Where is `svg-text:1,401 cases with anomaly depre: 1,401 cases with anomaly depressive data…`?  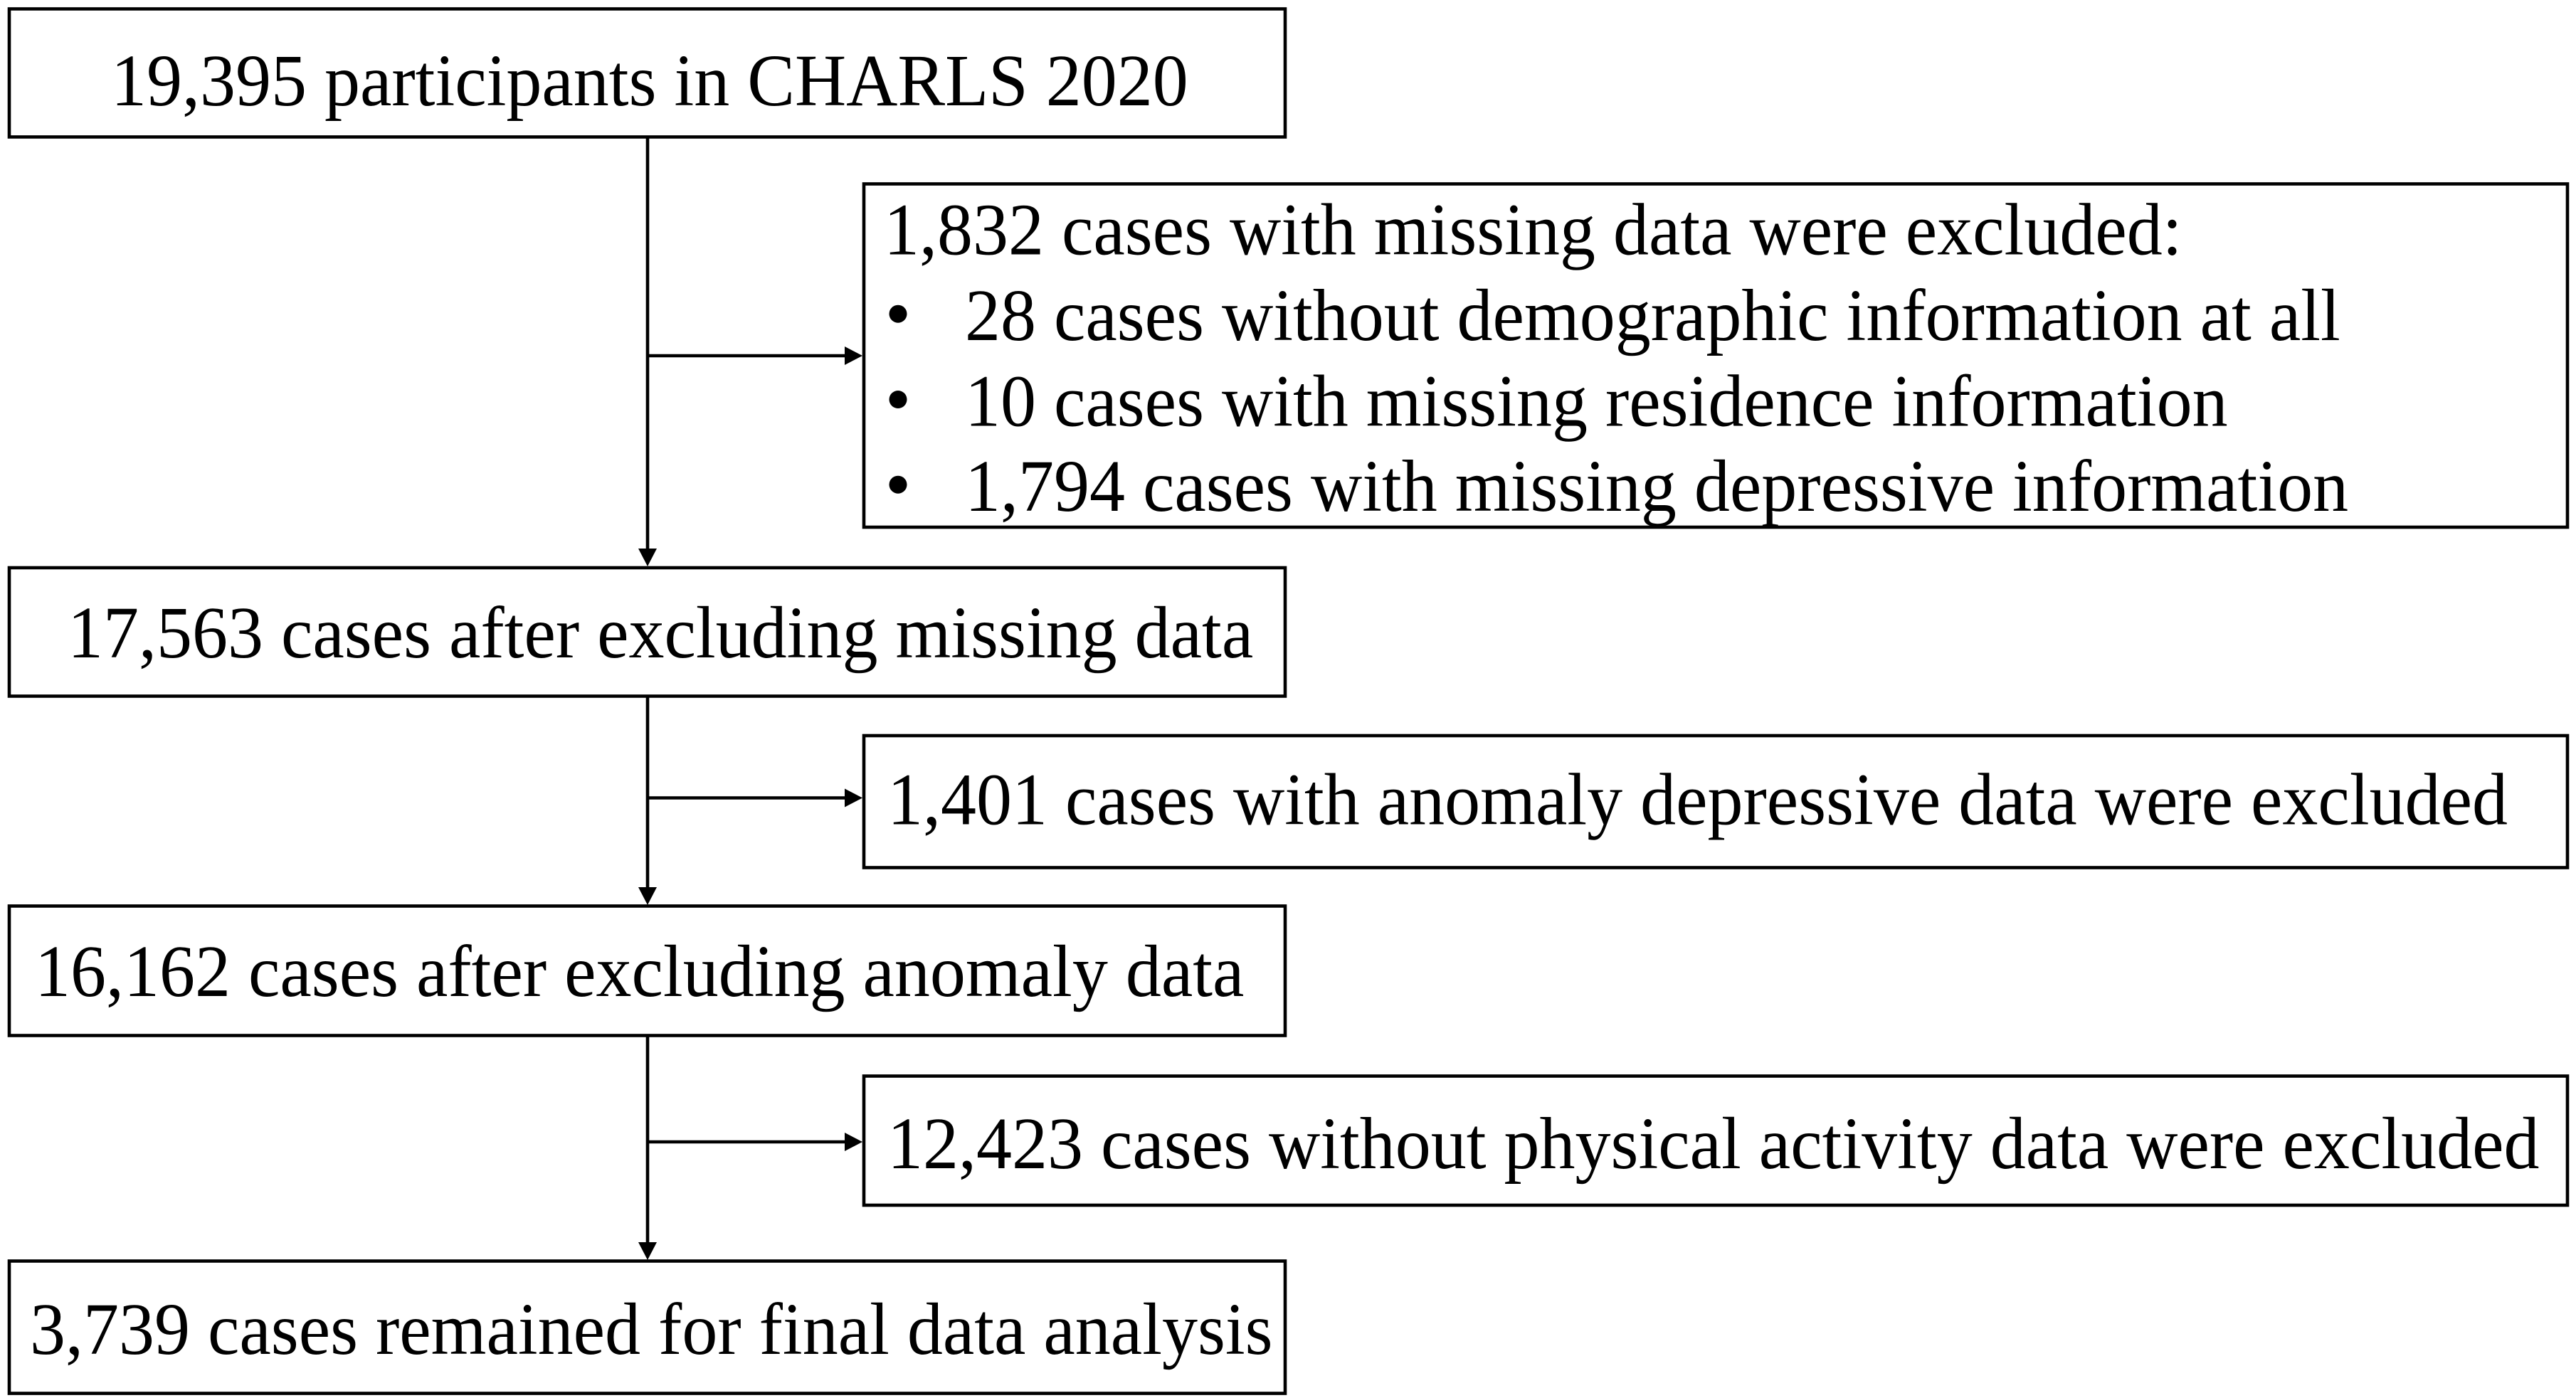
svg-text:1,401 cases with anomaly depre: 1,401 cases with anomaly depressive data… is located at coordinates (1697, 801).